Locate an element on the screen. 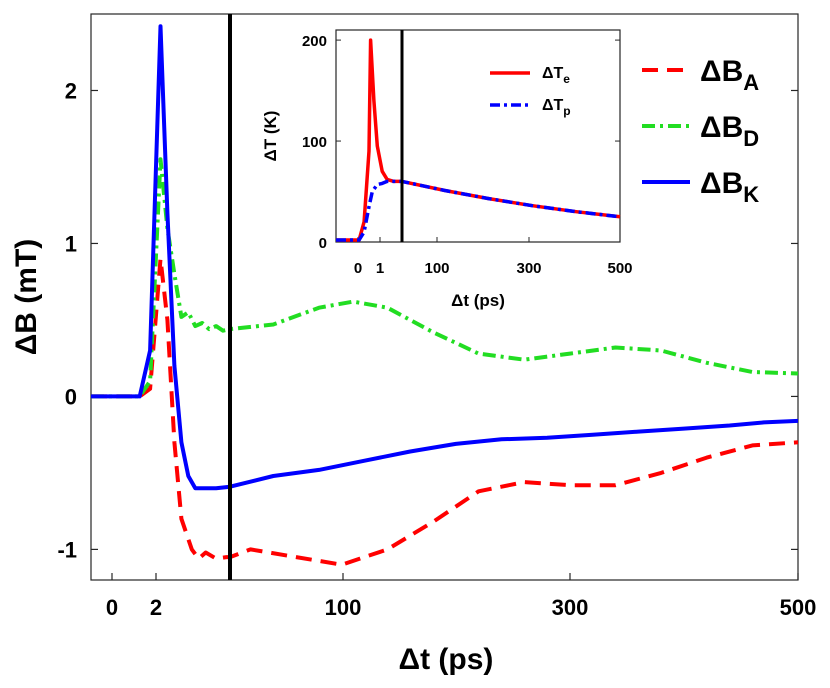 Image resolution: width=830 pixels, height=688 pixels. inset-x-tick-label: 1 is located at coordinates (380, 268).